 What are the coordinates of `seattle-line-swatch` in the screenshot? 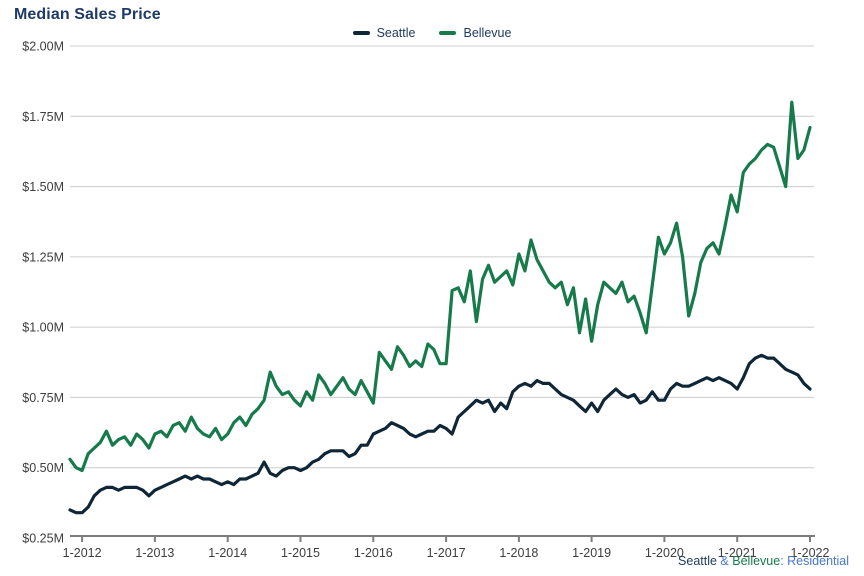 It's located at (361, 33).